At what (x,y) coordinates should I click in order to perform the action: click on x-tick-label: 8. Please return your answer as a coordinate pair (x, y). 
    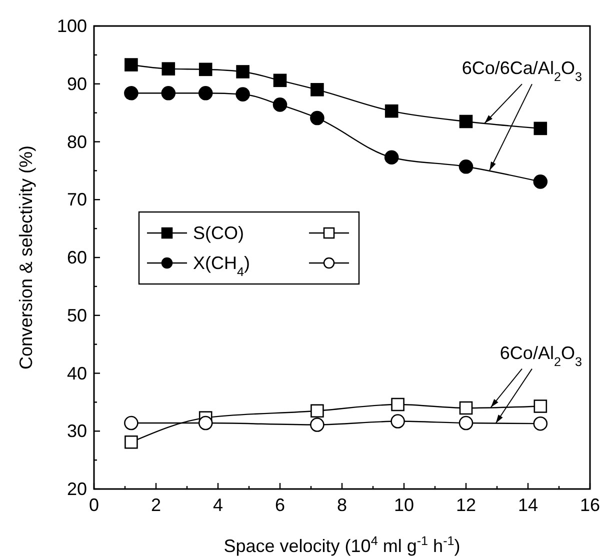
    Looking at the image, I should click on (342, 505).